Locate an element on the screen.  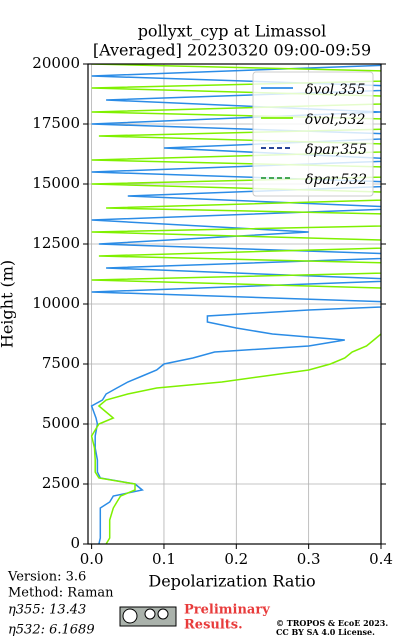
info-text: Version: 3.6 is located at coordinates (46, 577).